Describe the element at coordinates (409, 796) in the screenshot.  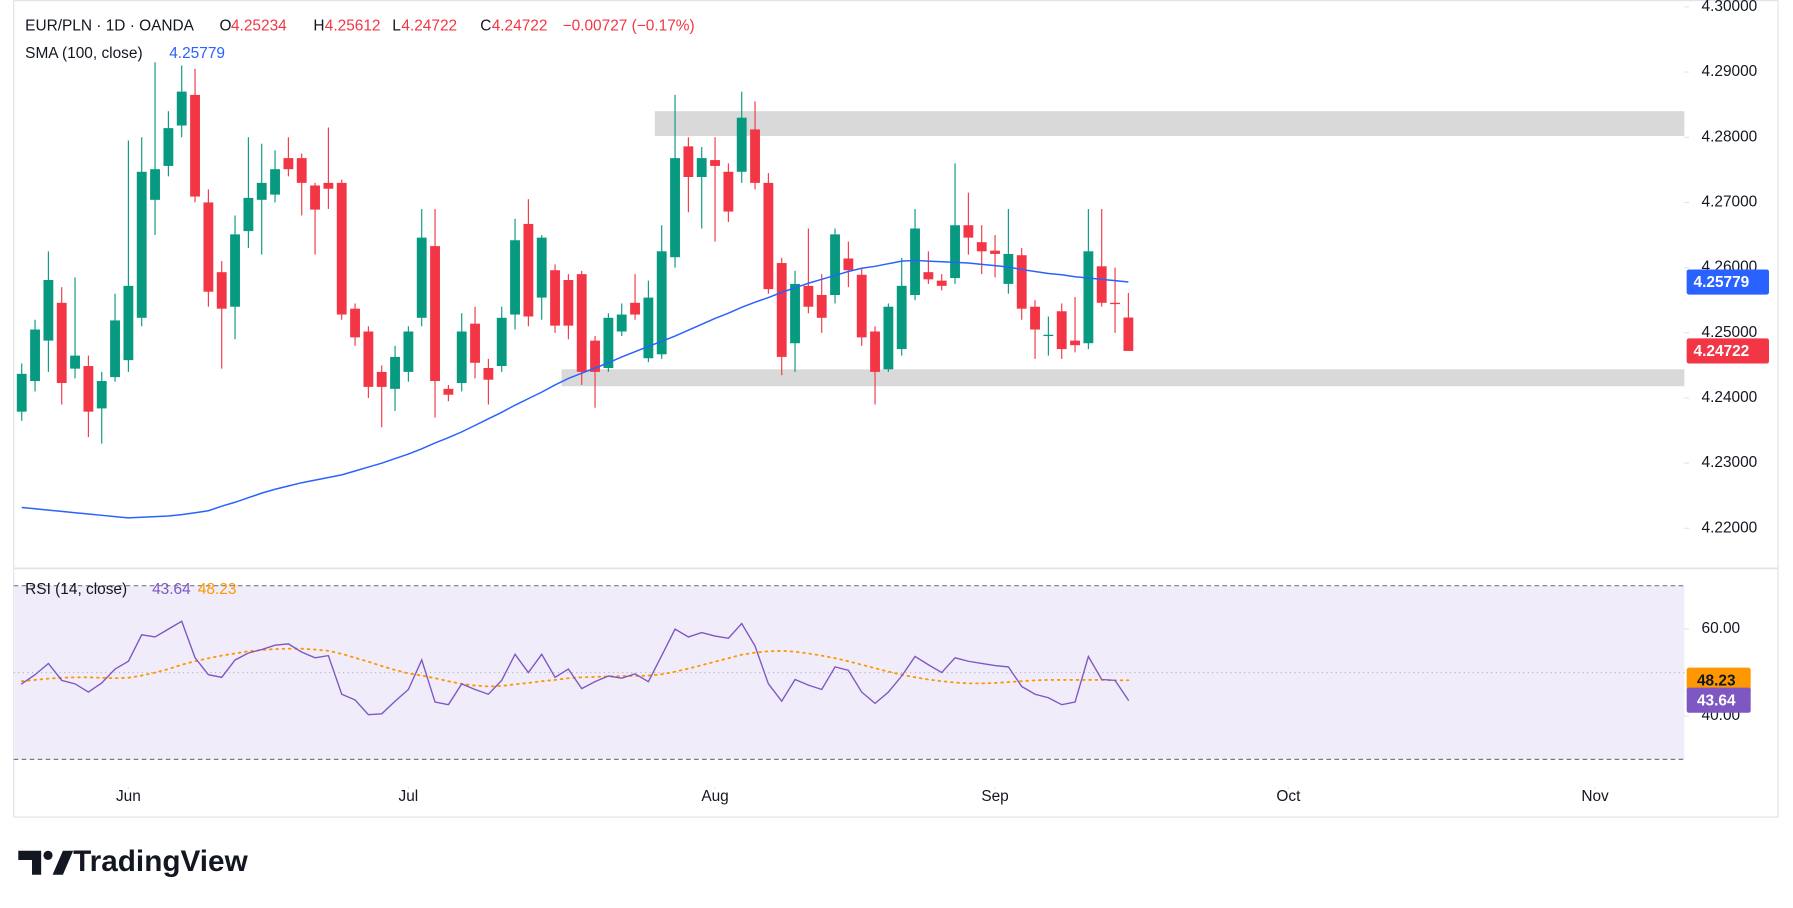
I see `x-tick-label: Jul` at that location.